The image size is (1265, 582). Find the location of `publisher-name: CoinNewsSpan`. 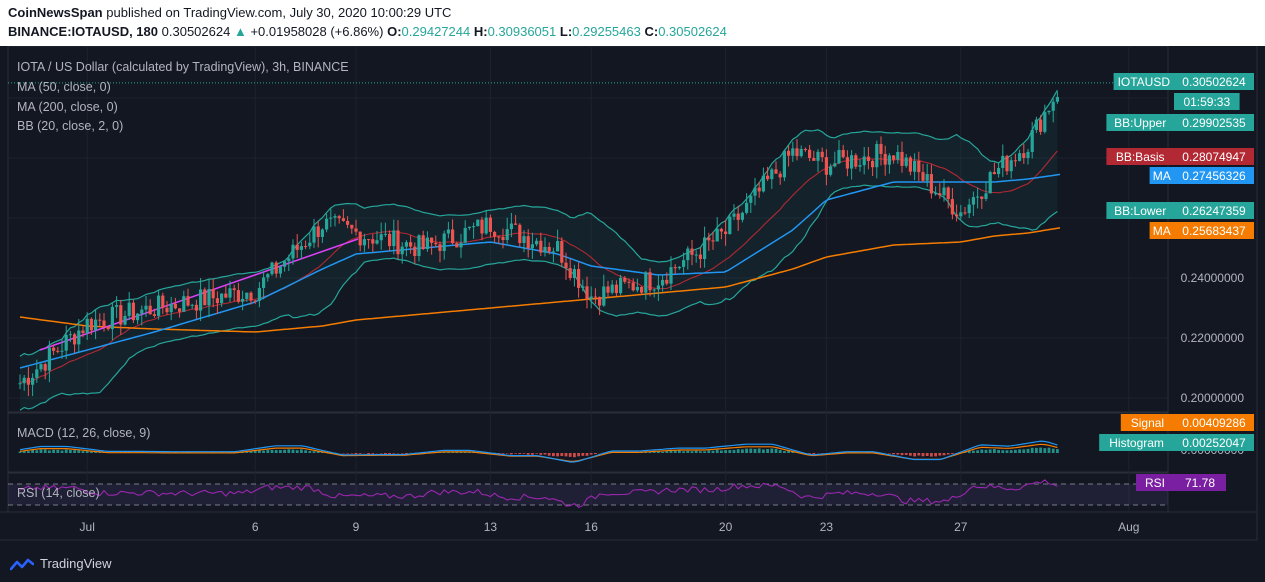

publisher-name: CoinNewsSpan is located at coordinates (55, 12).